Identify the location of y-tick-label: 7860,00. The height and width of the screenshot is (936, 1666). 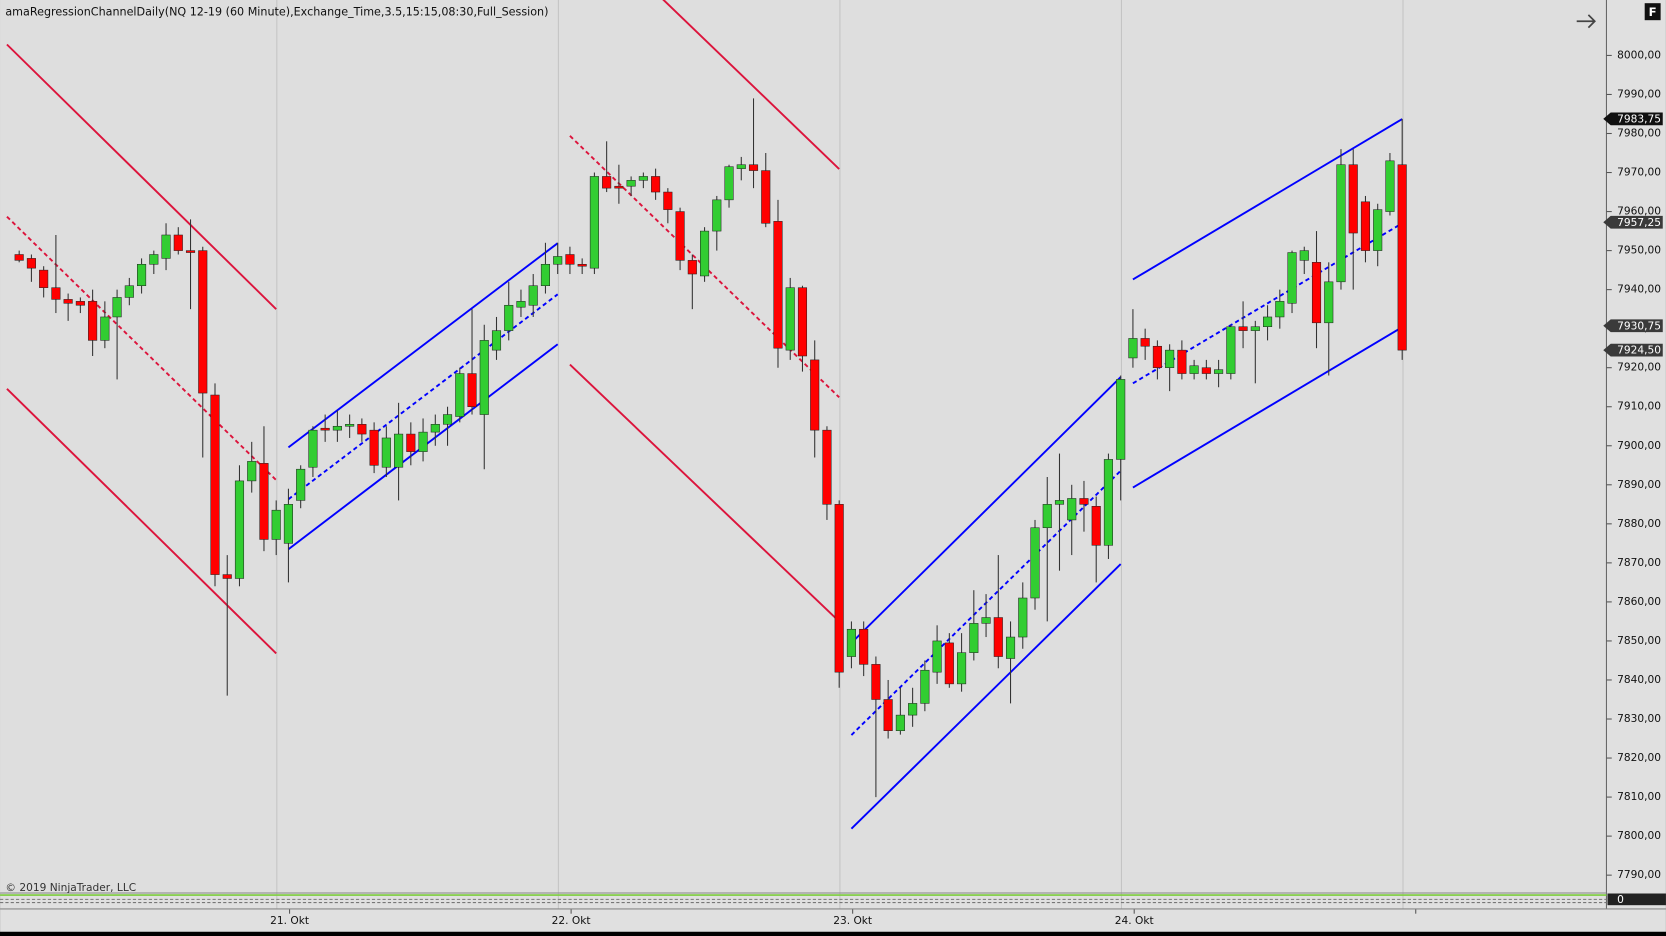
(1639, 601).